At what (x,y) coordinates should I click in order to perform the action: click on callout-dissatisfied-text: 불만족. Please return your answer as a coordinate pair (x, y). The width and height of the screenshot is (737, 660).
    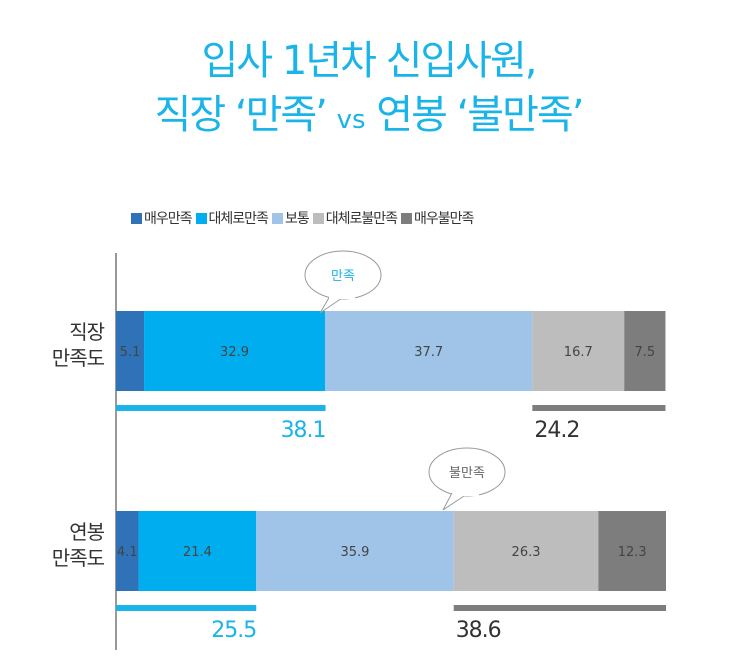
    Looking at the image, I should click on (467, 473).